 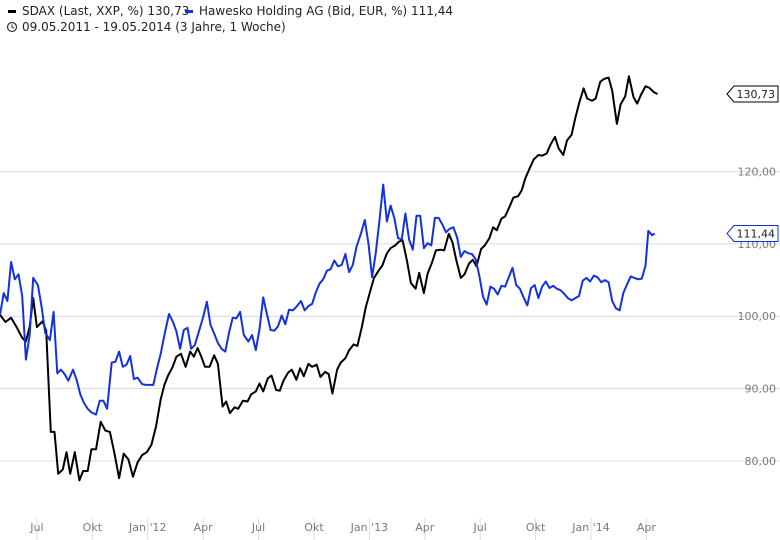 I want to click on legend-swatch-sdax, so click(x=12, y=11).